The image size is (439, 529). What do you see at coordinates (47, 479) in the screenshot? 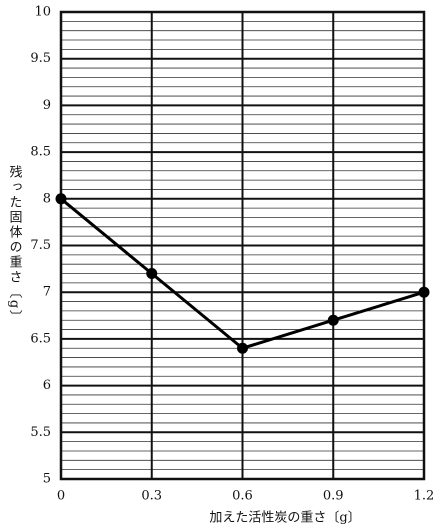
I see `y-tick-label: 5` at bounding box center [47, 479].